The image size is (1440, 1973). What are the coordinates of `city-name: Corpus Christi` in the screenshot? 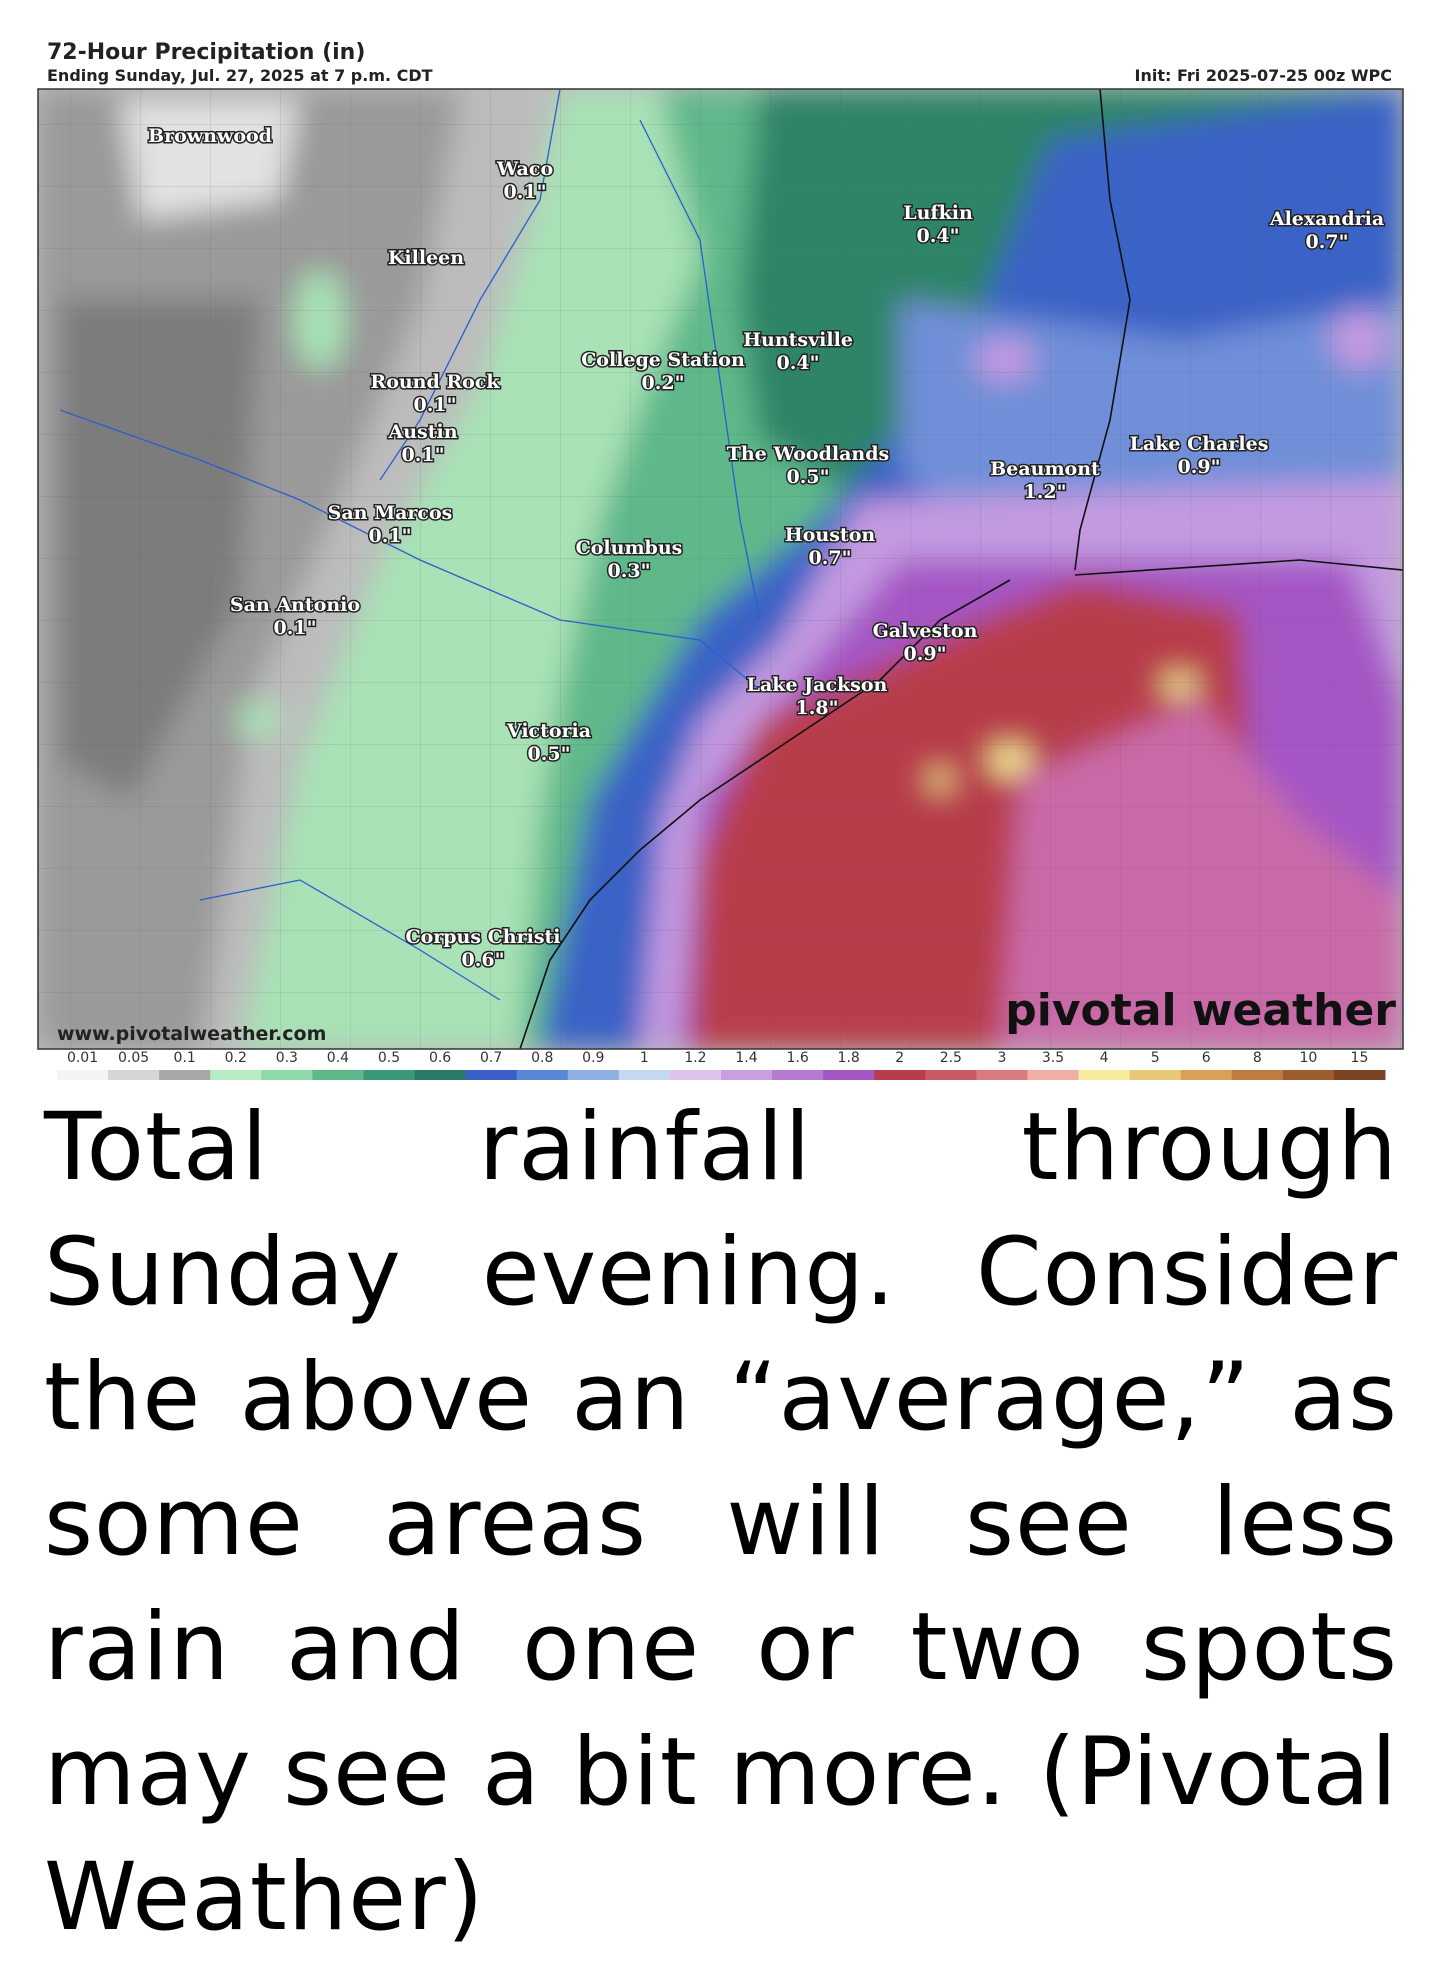 It's located at (482, 937).